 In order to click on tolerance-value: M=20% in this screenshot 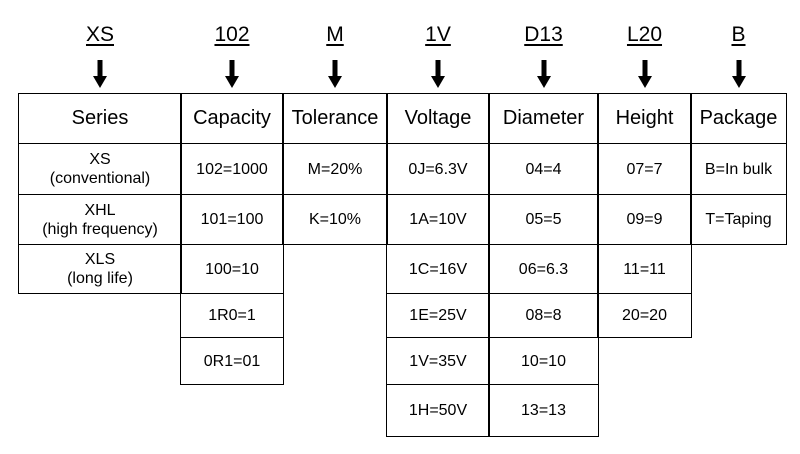, I will do `click(335, 169)`.